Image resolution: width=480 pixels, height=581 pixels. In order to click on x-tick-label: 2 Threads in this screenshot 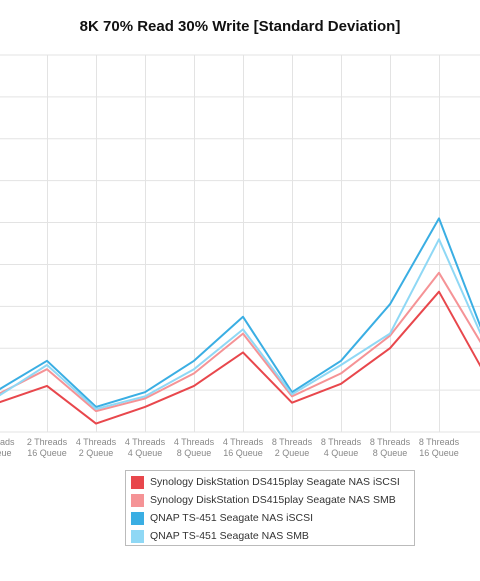, I will do `click(47, 442)`.